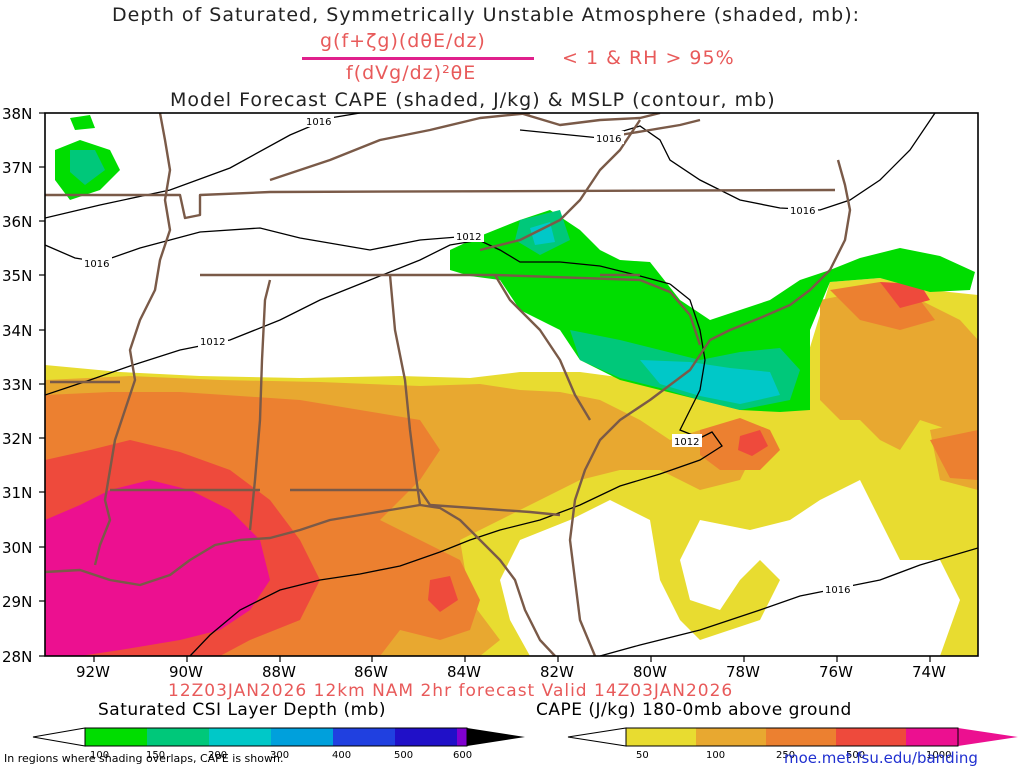  What do you see at coordinates (341, 755) in the screenshot?
I see `csi-tick: 400` at bounding box center [341, 755].